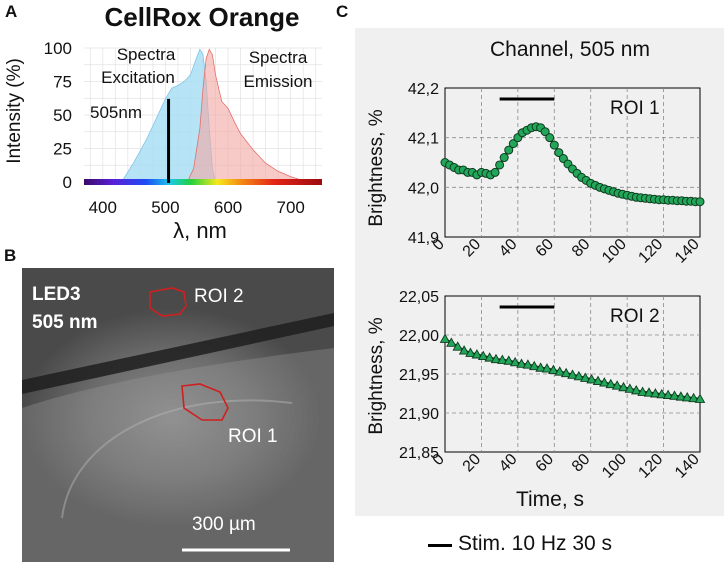 This screenshot has height=562, width=726. What do you see at coordinates (65, 322) in the screenshot?
I see `wavelength-label: 505 nm` at bounding box center [65, 322].